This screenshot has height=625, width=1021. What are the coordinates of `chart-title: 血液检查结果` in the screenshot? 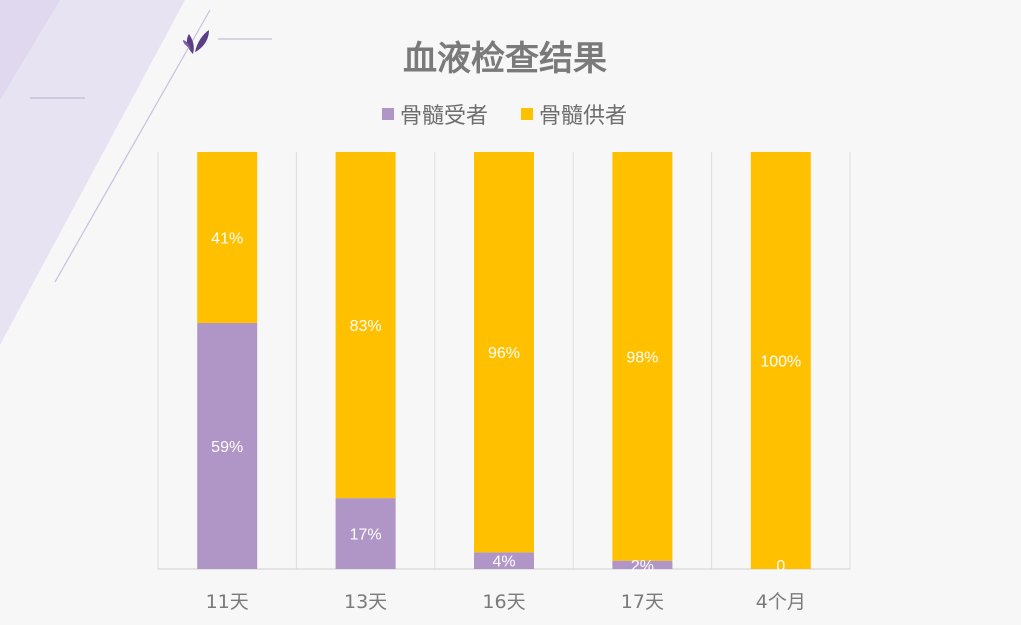 It's located at (505, 59).